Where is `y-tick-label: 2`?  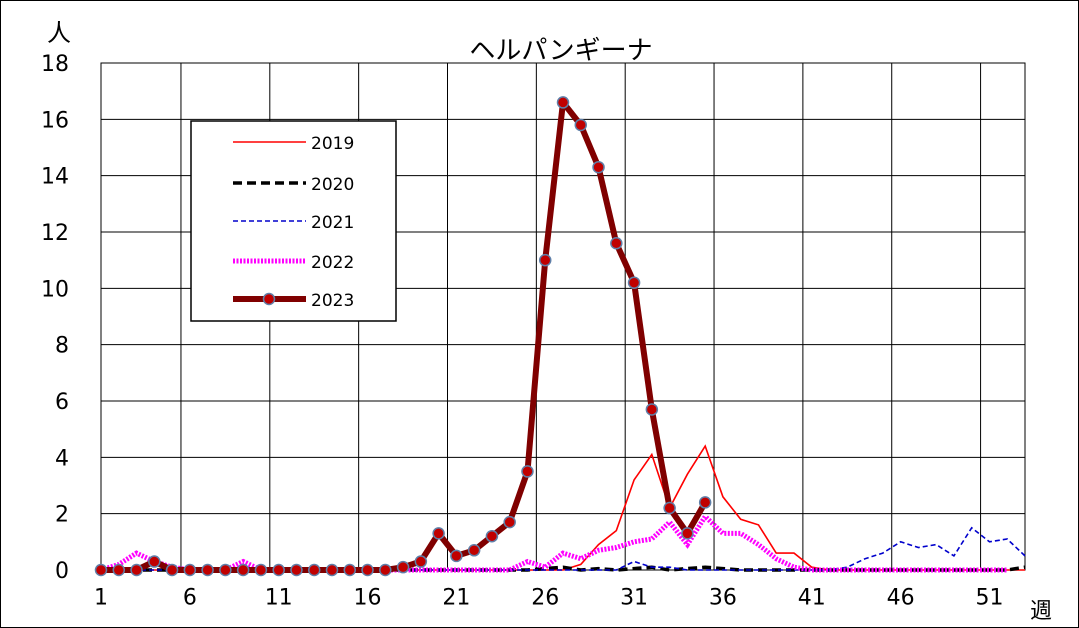 y-tick-label: 2 is located at coordinates (62, 515).